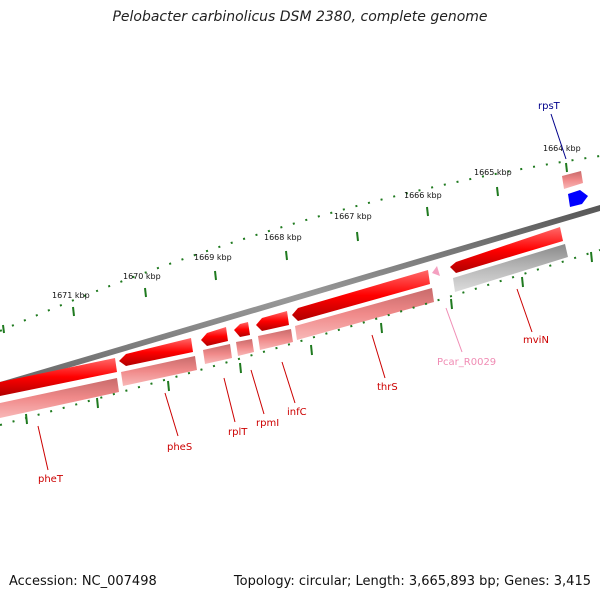 This screenshot has height=600, width=600. What do you see at coordinates (272, 321) in the screenshot?
I see `gene-infC-arrow` at bounding box center [272, 321].